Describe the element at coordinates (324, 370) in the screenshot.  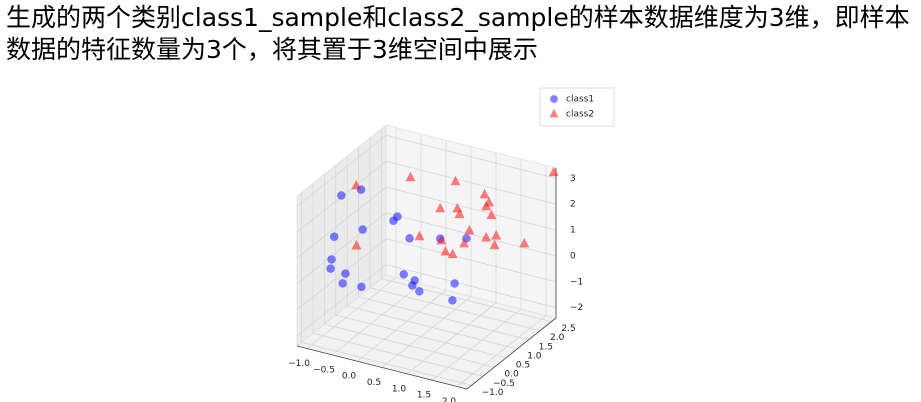
I see `x-tick-label: −0.5` at that location.